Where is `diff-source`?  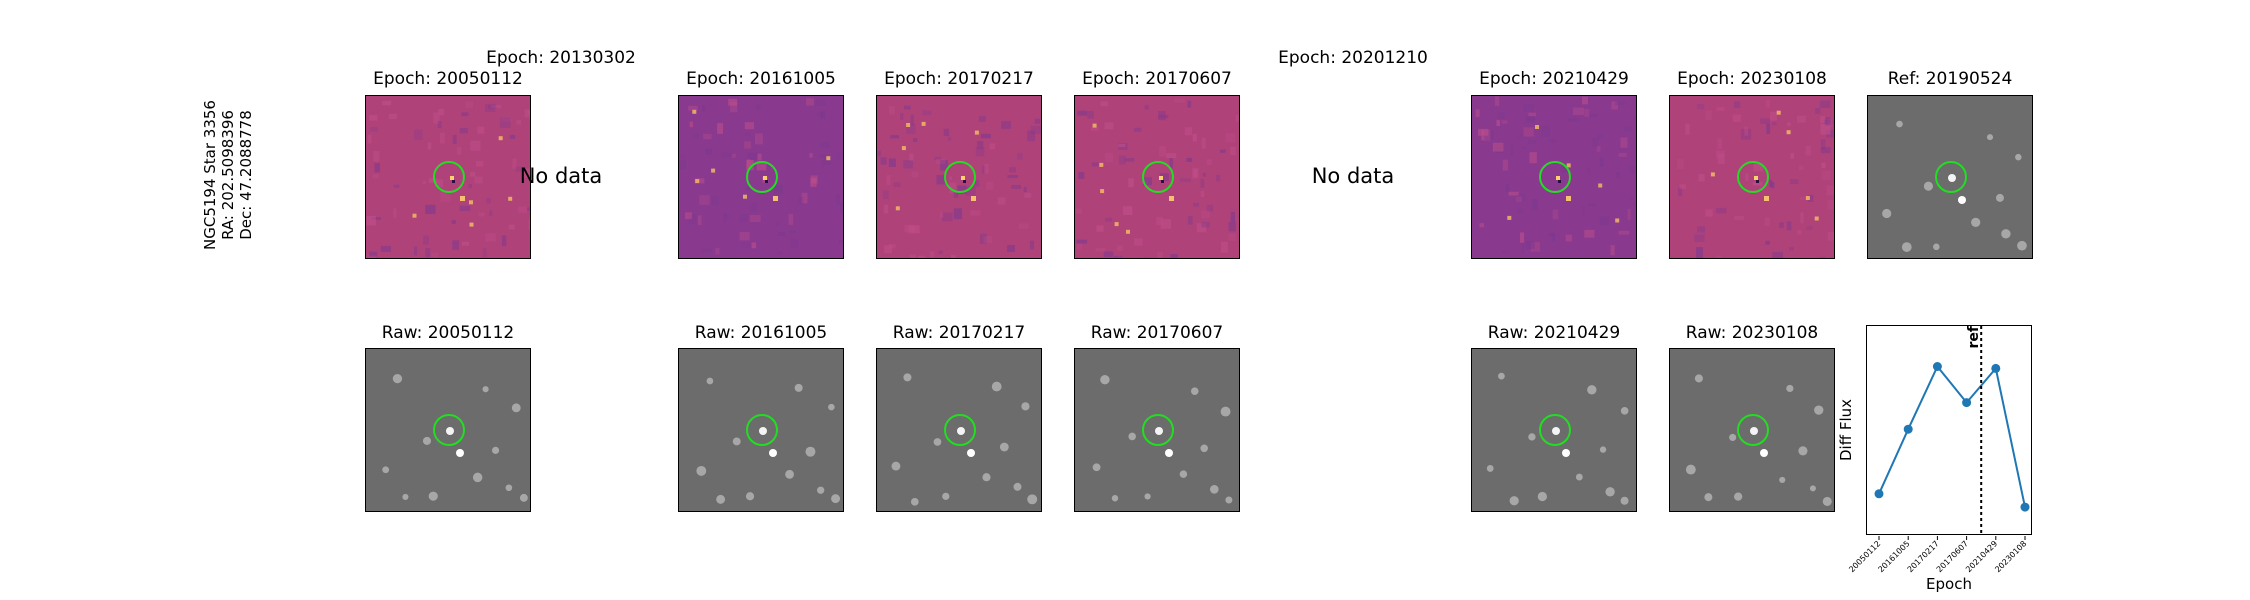 diff-source is located at coordinates (452, 178).